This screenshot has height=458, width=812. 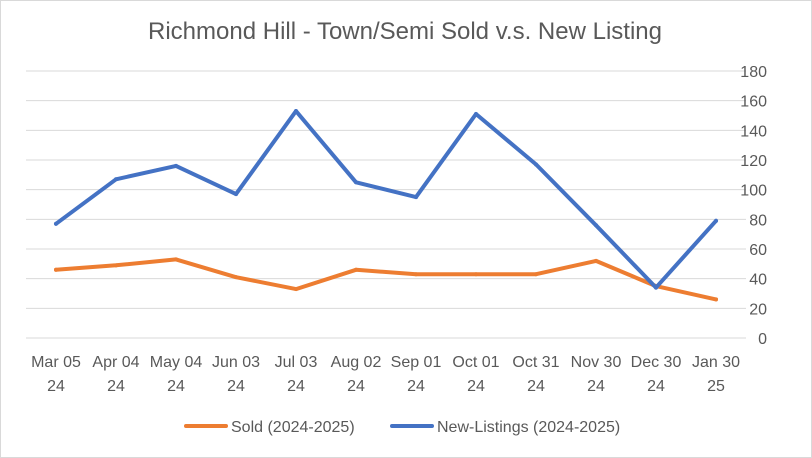 I want to click on x-tick-label: Jun 03, so click(x=236, y=362).